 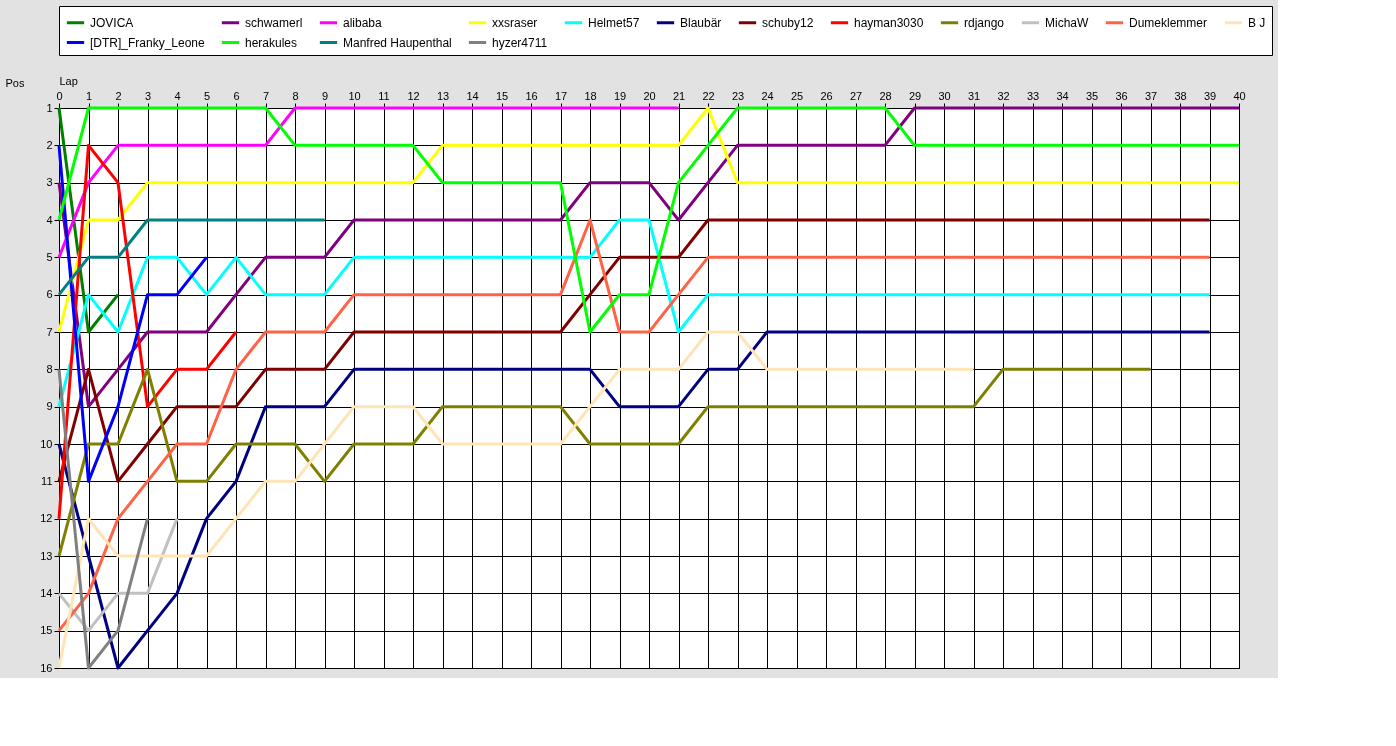 I want to click on x-tick-label: 16, so click(x=531, y=95).